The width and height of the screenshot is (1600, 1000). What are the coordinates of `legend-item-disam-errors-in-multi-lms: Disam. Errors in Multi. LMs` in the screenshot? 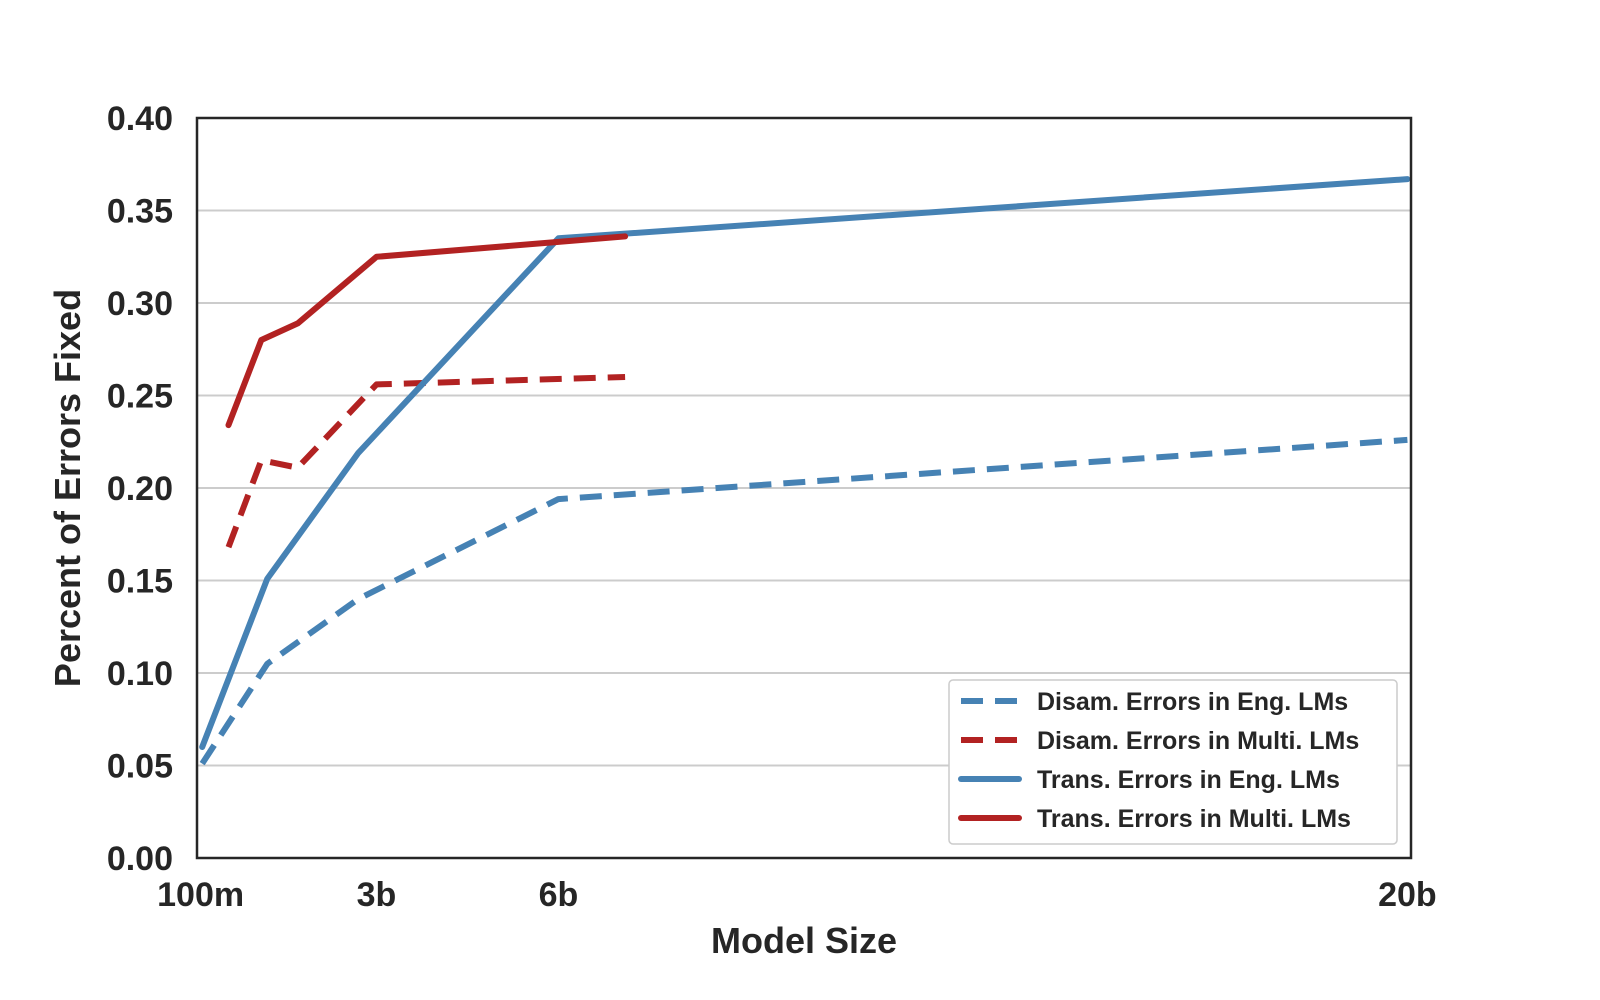 It's located at (1160, 741).